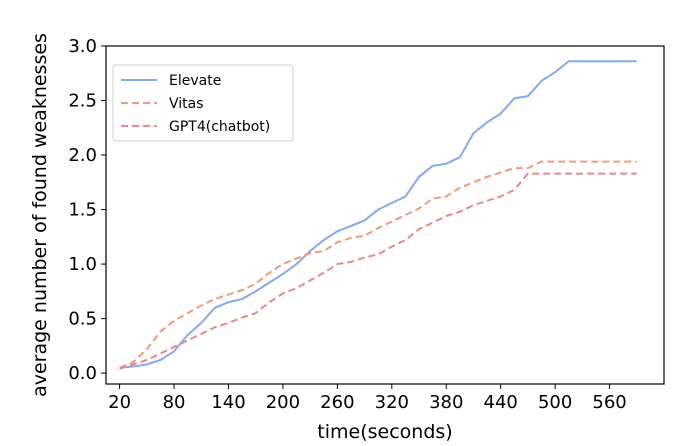  Describe the element at coordinates (119, 402) in the screenshot. I see `x-tick-label: 20` at that location.